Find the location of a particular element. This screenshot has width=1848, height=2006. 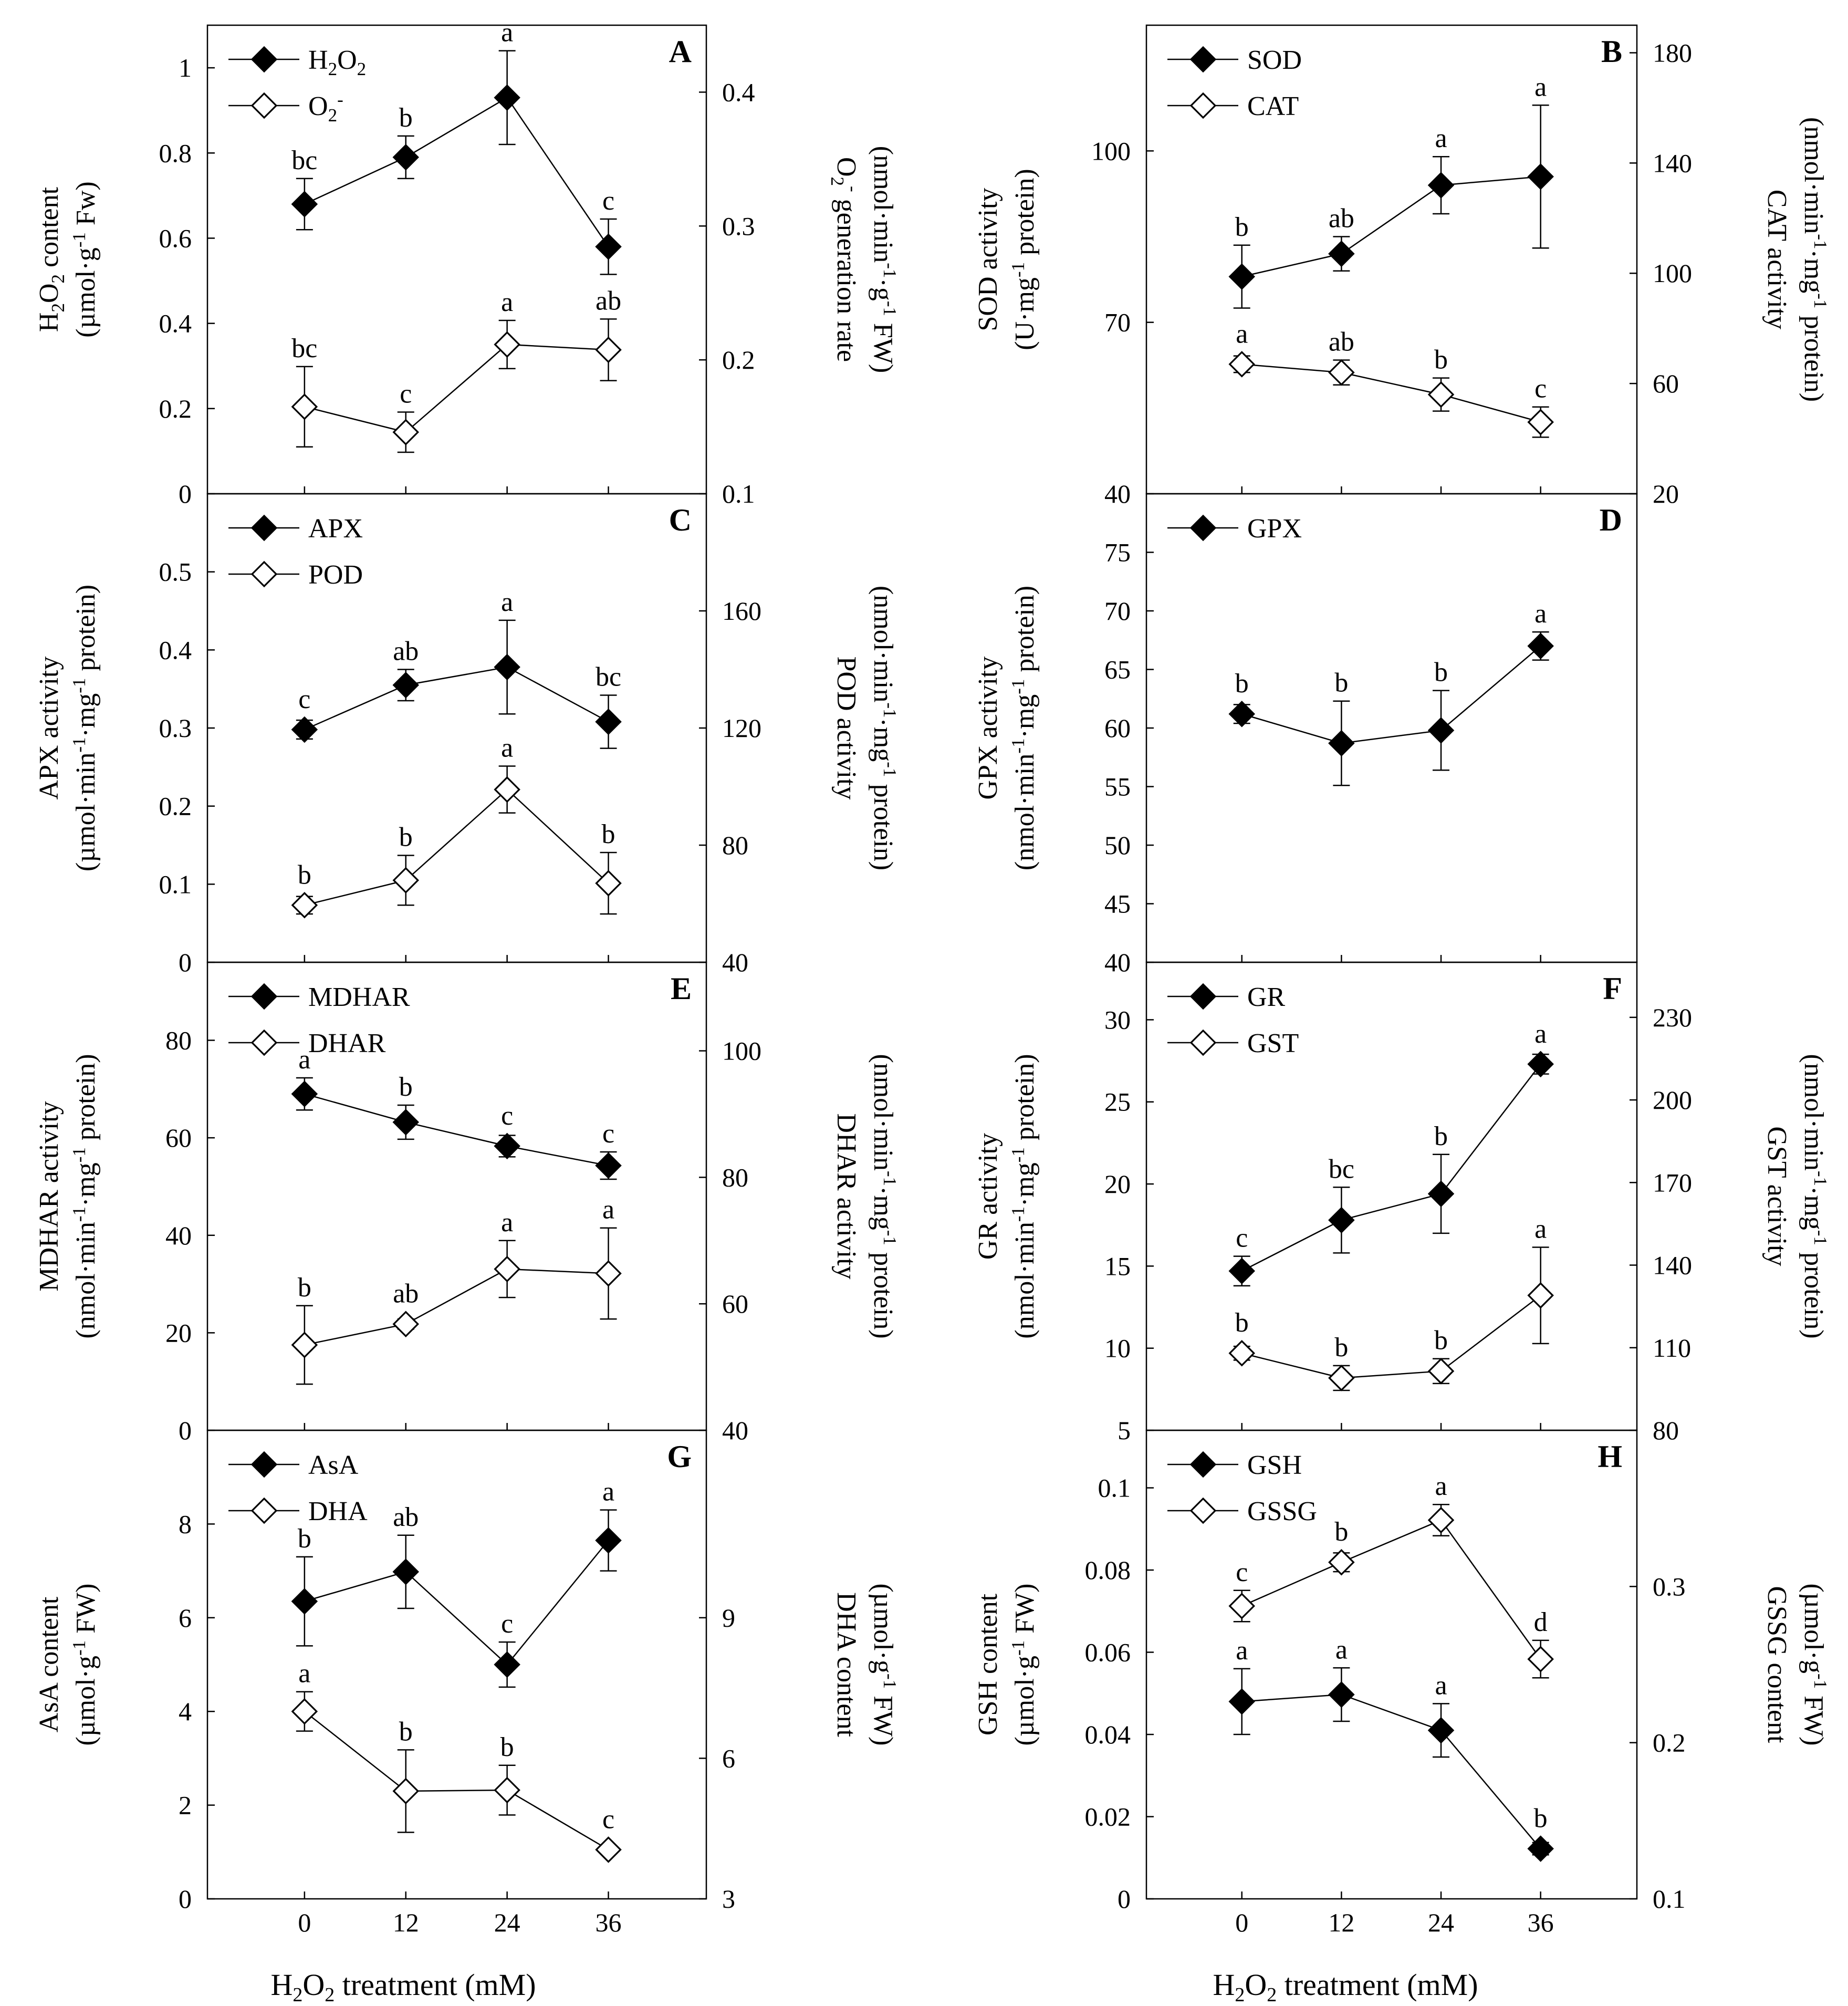

plot-frame is located at coordinates (457, 728).